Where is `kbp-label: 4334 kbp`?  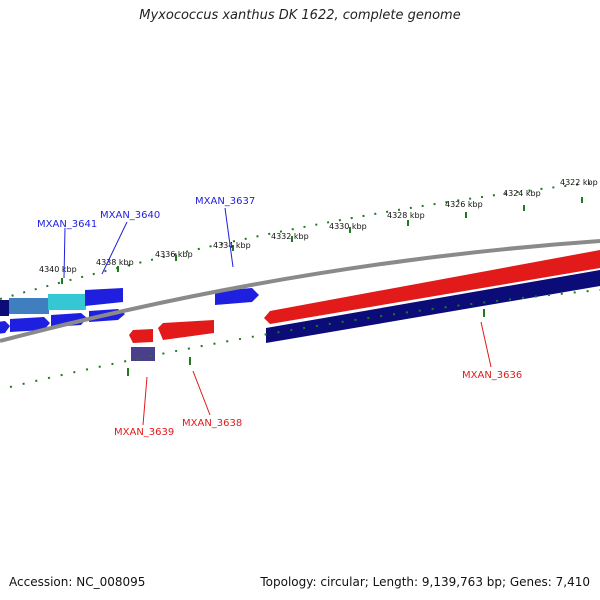
kbp-label: 4334 kbp is located at coordinates (232, 245).